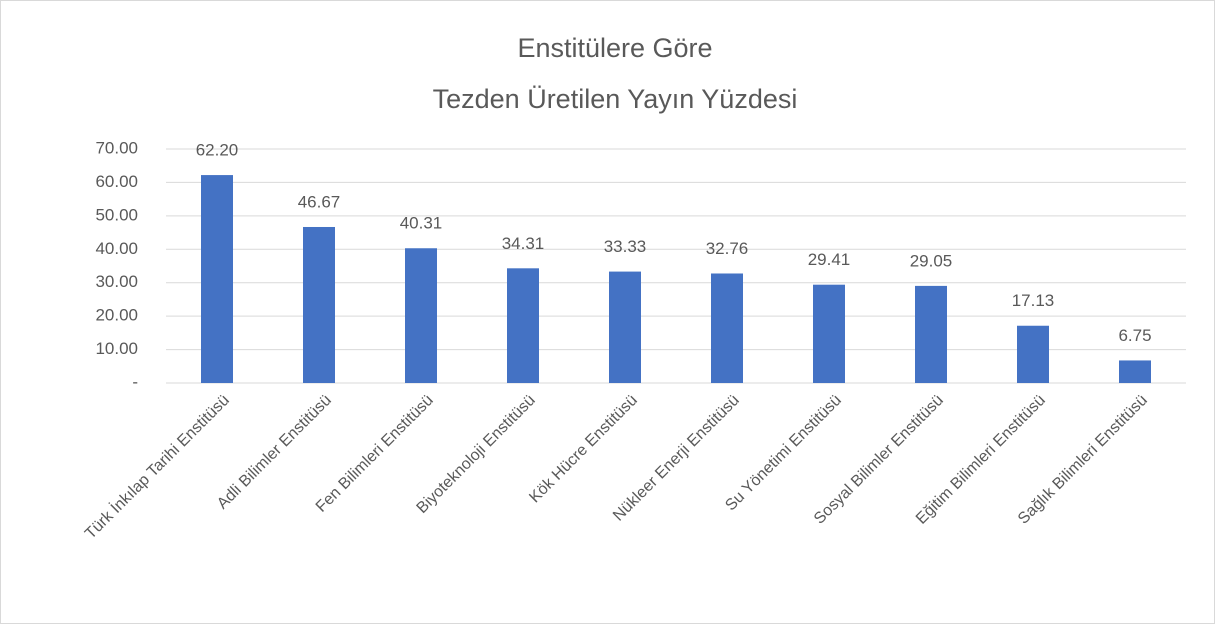 This screenshot has height=624, width=1215. Describe the element at coordinates (217, 150) in the screenshot. I see `data-label: 62.20` at that location.